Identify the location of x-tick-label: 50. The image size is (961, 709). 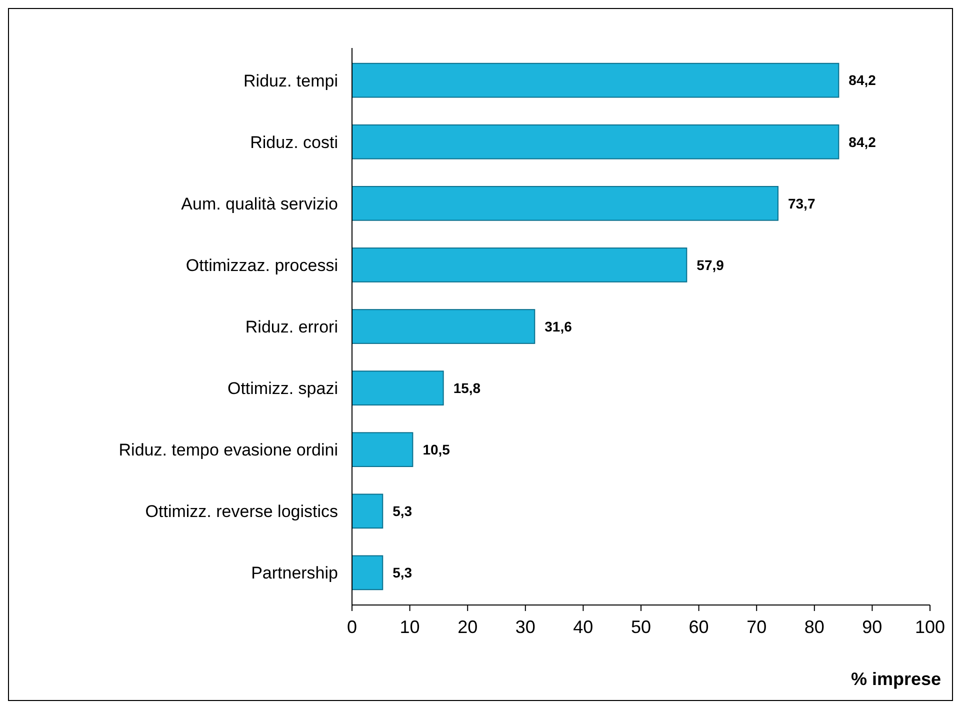
(641, 627).